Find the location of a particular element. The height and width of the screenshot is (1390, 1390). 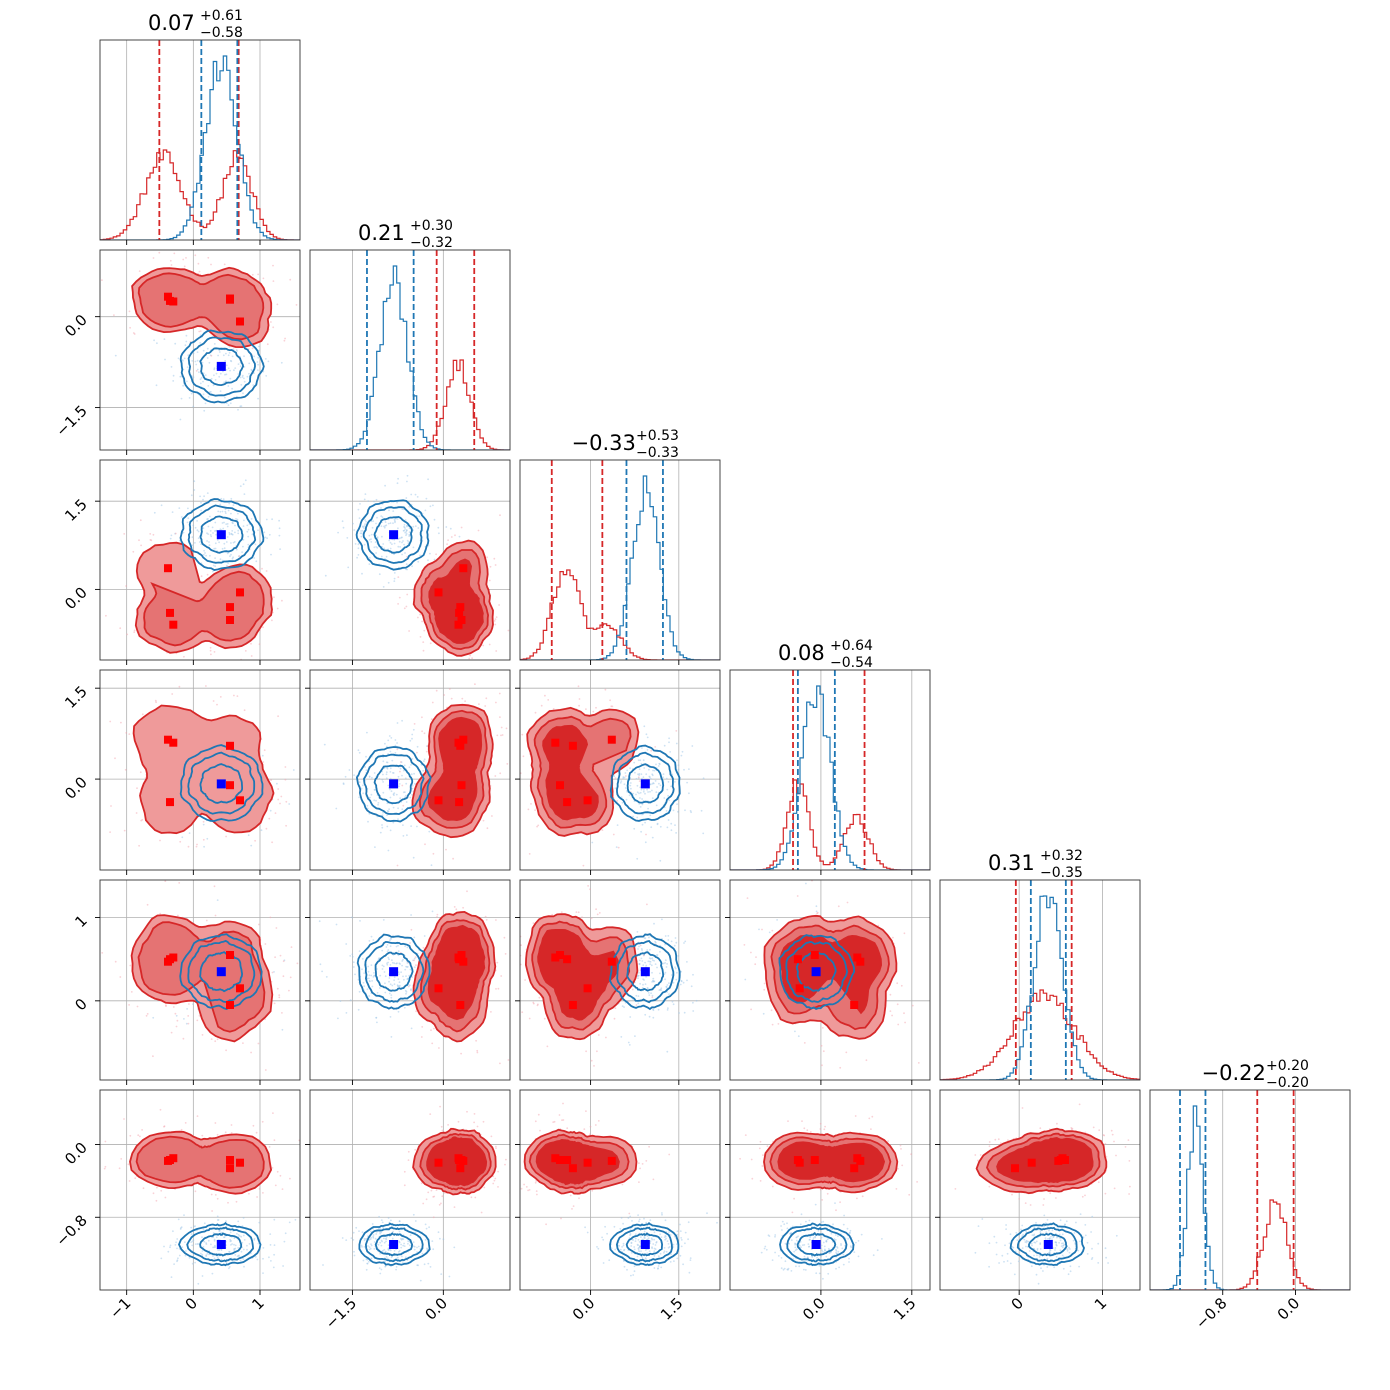

y-tick-label-3-1: 1.5 is located at coordinates (76, 697).